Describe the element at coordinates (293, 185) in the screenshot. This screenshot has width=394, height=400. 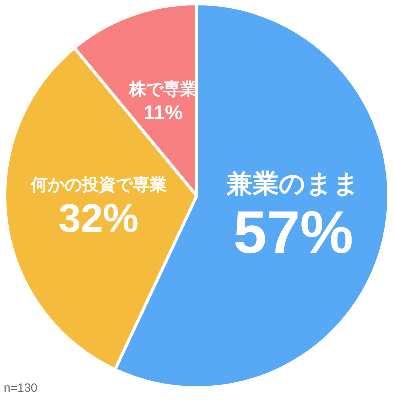
I see `slice-label: 兼業のまま` at that location.